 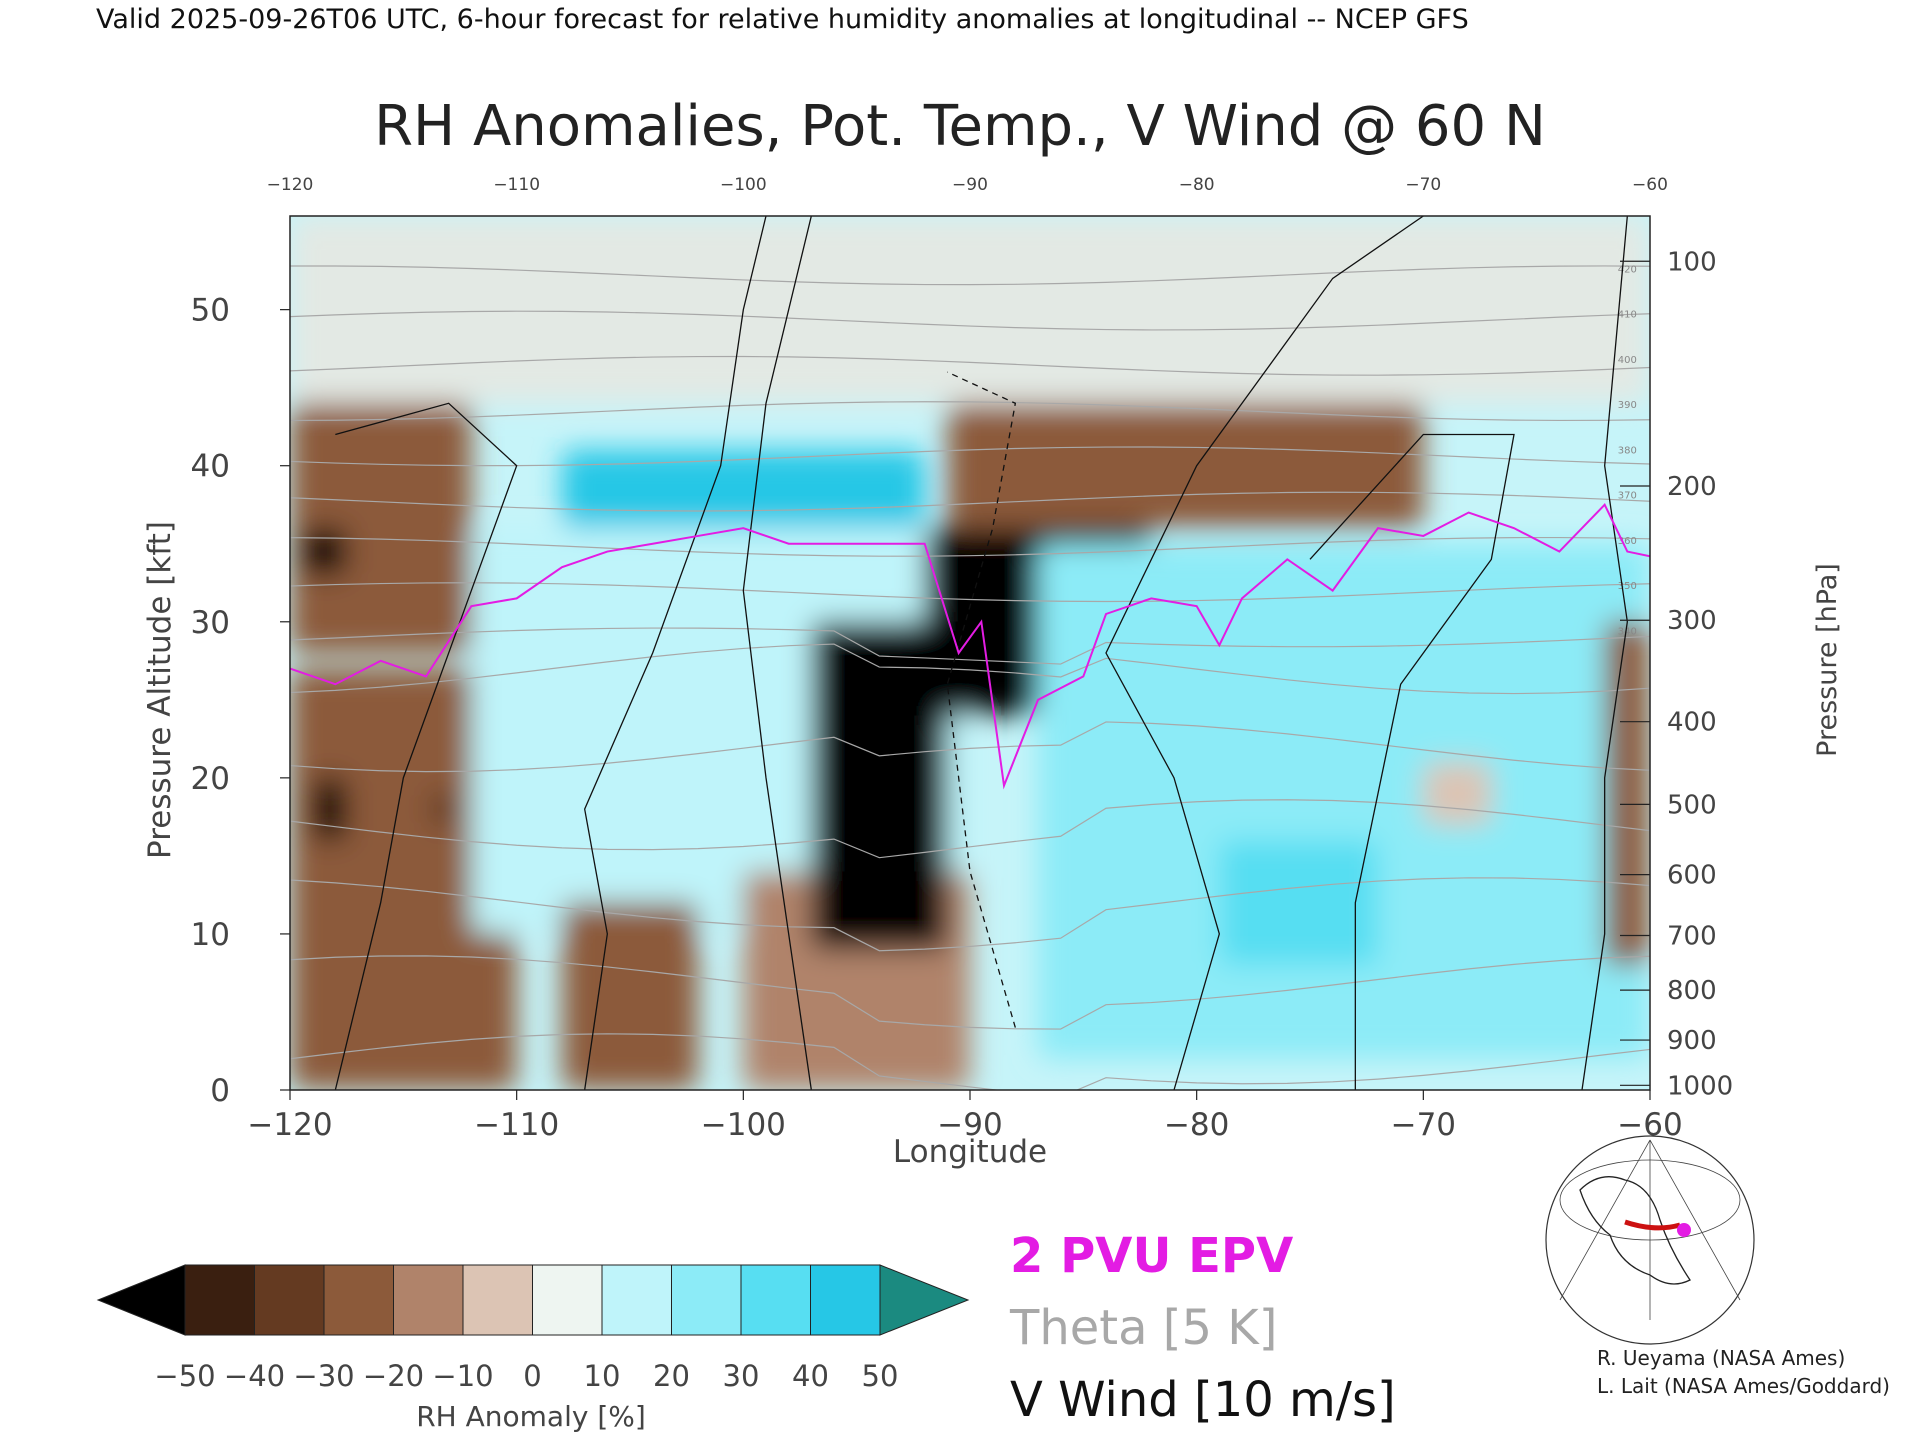 What do you see at coordinates (1692, 621) in the screenshot?
I see `pressure-tick-label: 300` at bounding box center [1692, 621].